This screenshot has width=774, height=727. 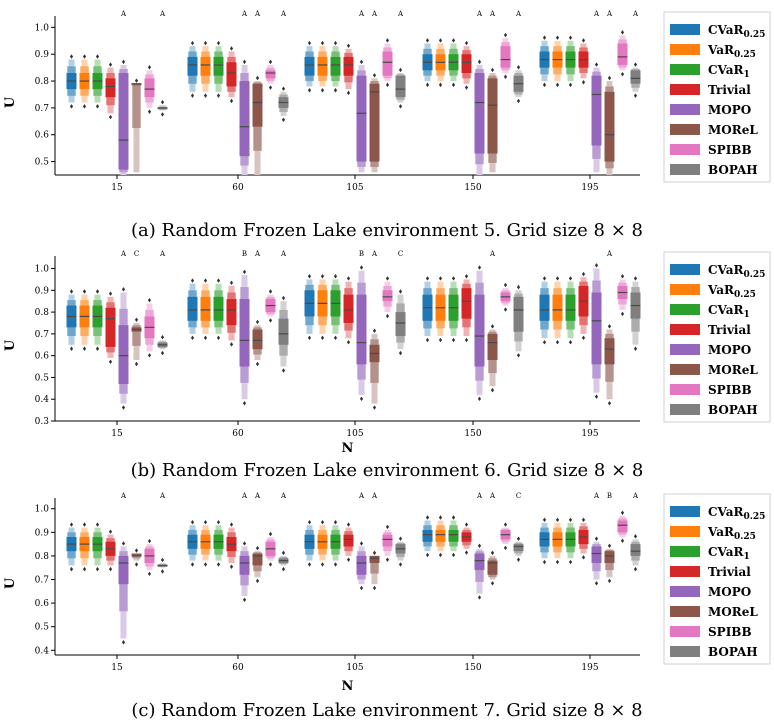 What do you see at coordinates (42, 109) in the screenshot?
I see `y-tick-label: 0.7` at bounding box center [42, 109].